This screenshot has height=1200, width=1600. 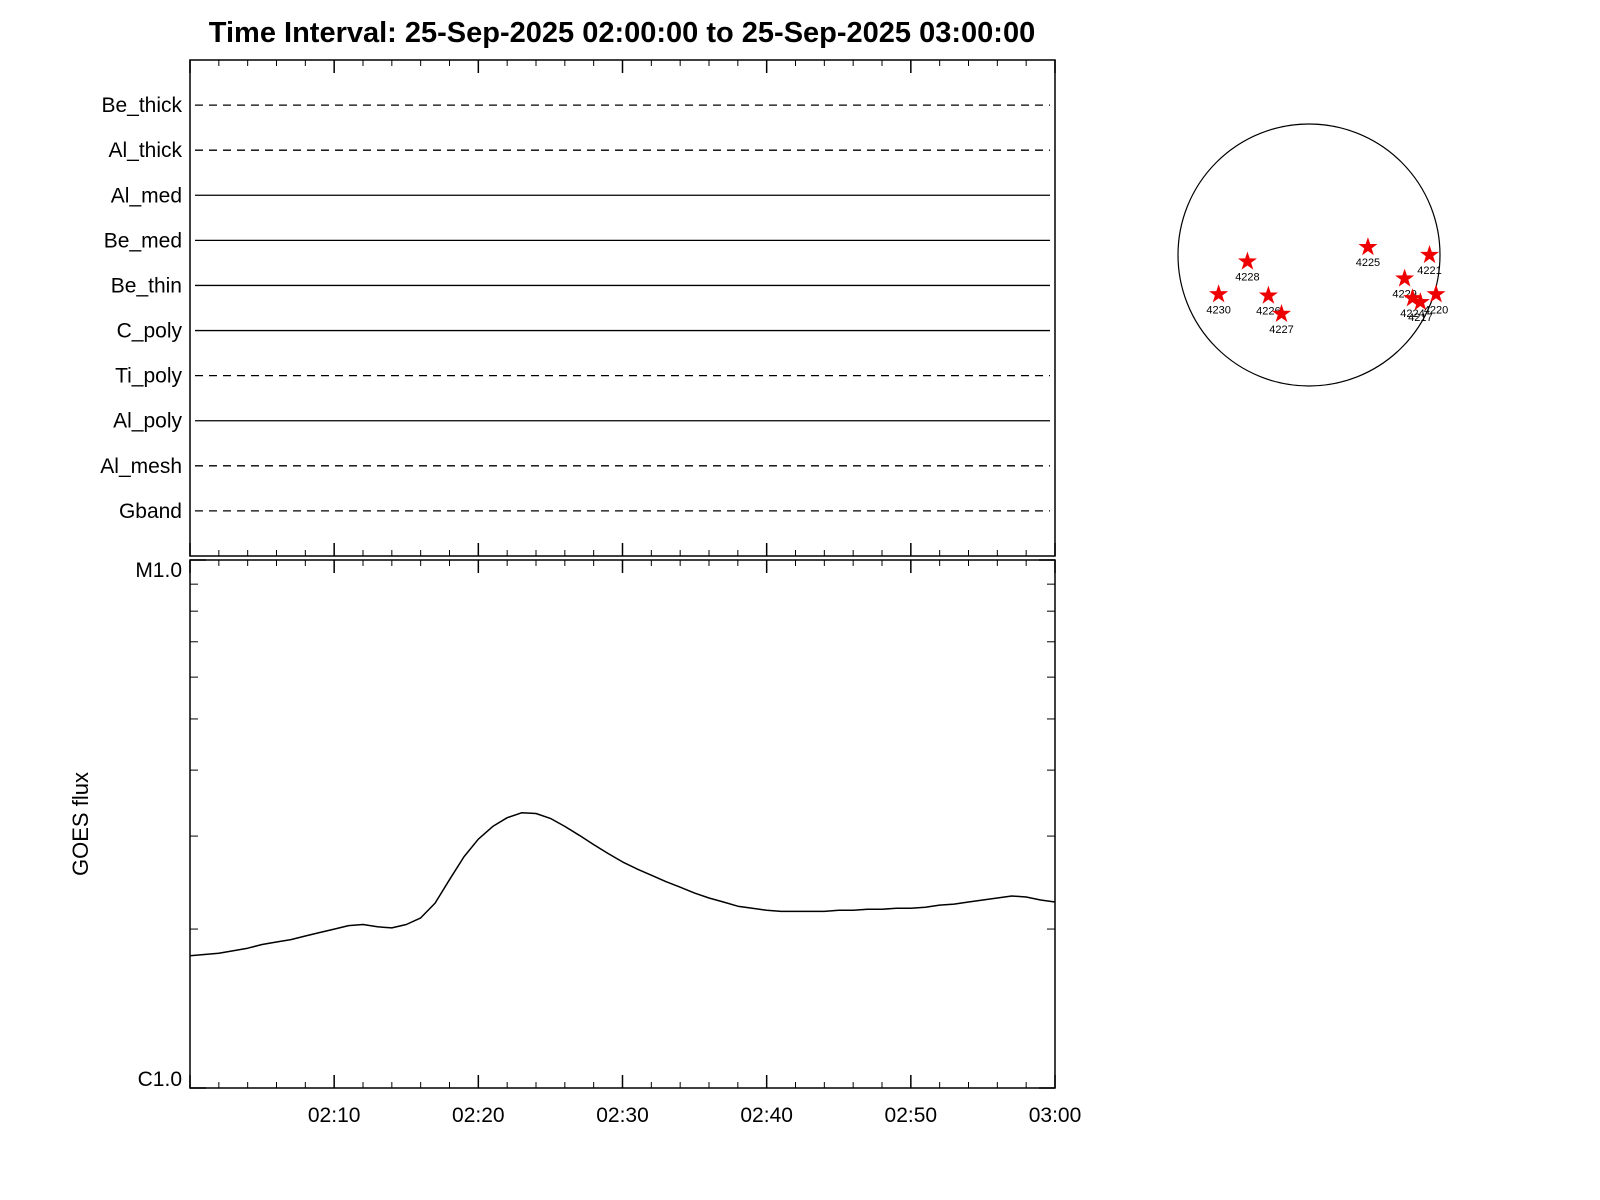 What do you see at coordinates (150, 331) in the screenshot?
I see `filter-label-c_poly: C_poly` at bounding box center [150, 331].